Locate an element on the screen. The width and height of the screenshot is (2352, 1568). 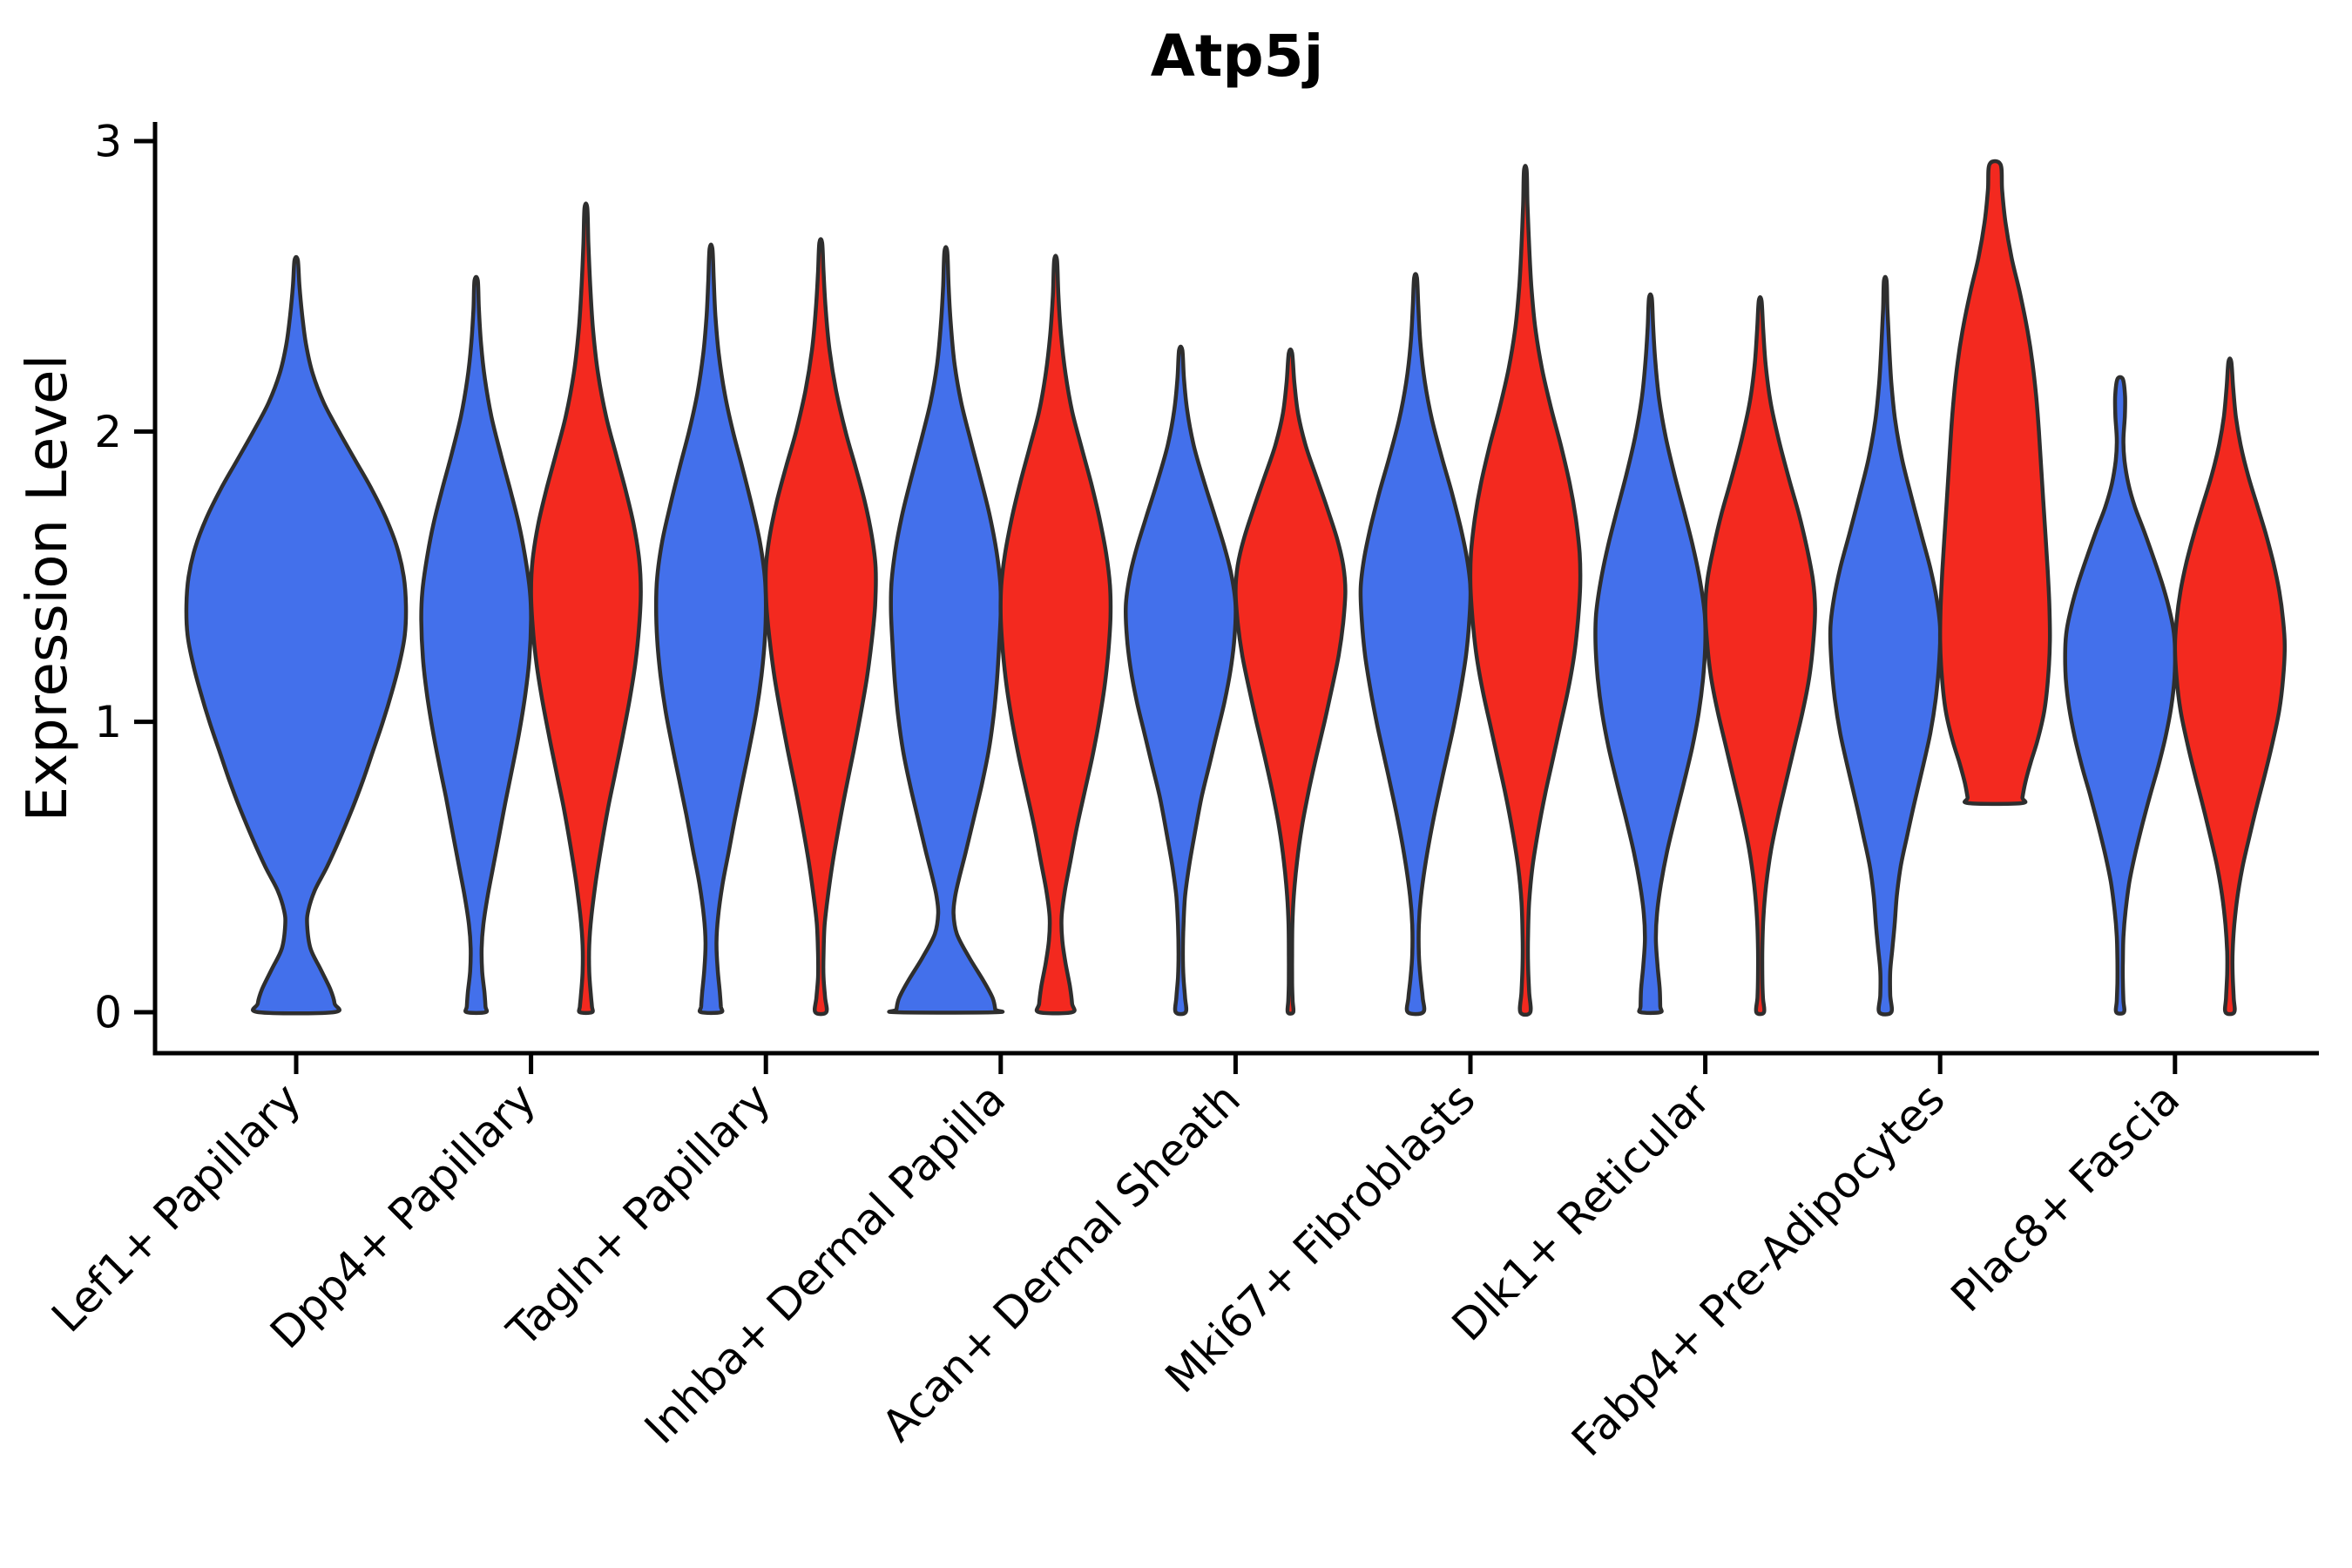
violin-inhba-dermal-papilla-blue is located at coordinates (946, 630).